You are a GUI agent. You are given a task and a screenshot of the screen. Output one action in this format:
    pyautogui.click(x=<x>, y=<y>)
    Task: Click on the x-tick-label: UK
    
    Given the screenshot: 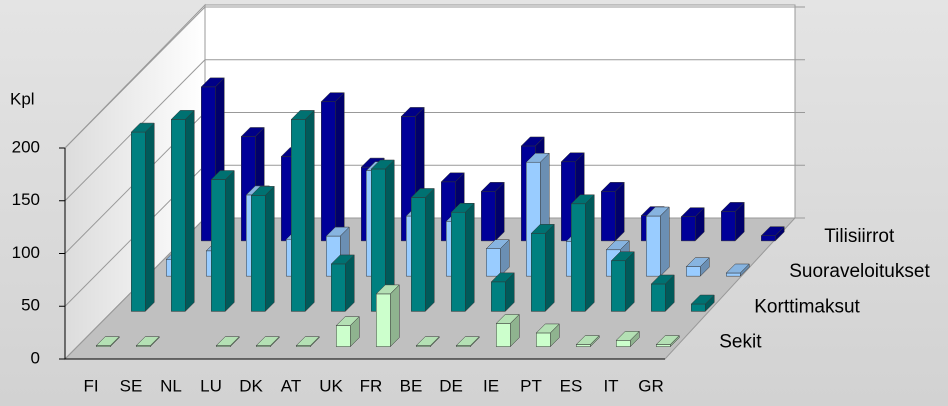 What is the action you would take?
    pyautogui.click(x=331, y=385)
    